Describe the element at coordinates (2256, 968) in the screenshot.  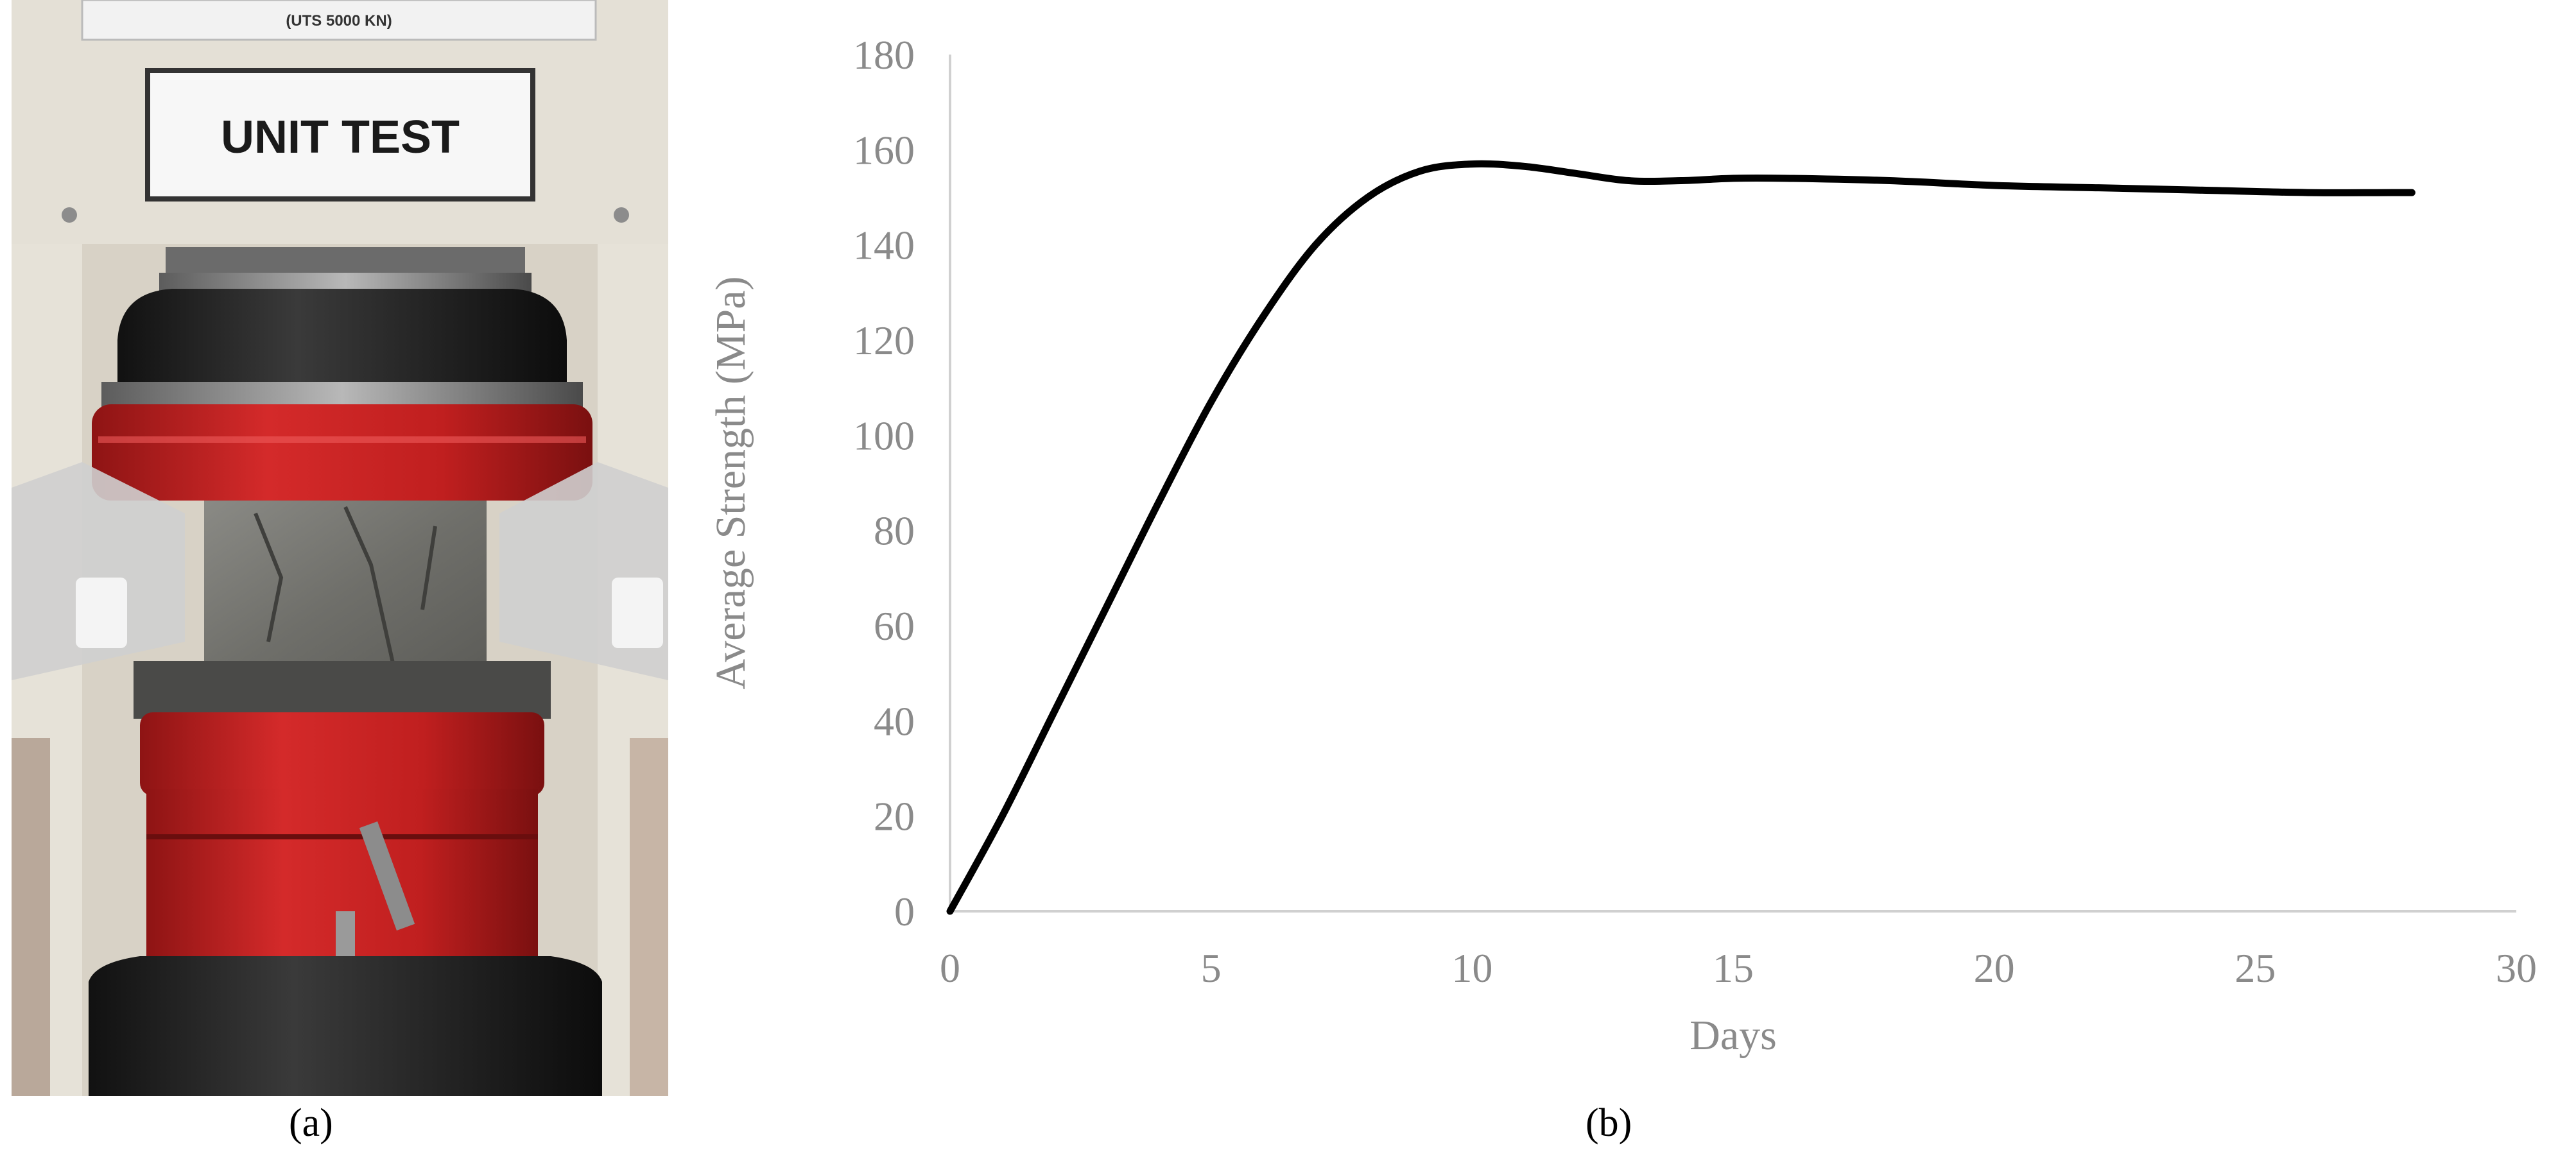
I see `x-tick-label: 25` at that location.